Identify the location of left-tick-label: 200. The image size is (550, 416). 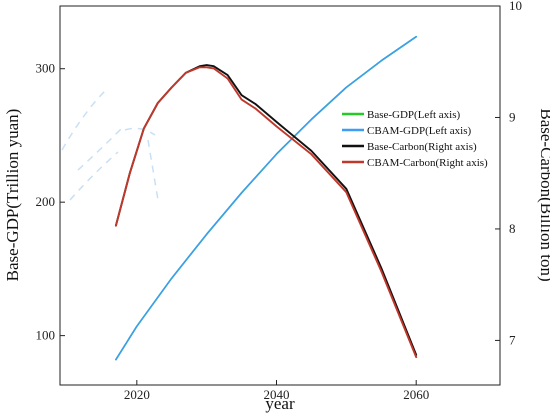
(46, 201).